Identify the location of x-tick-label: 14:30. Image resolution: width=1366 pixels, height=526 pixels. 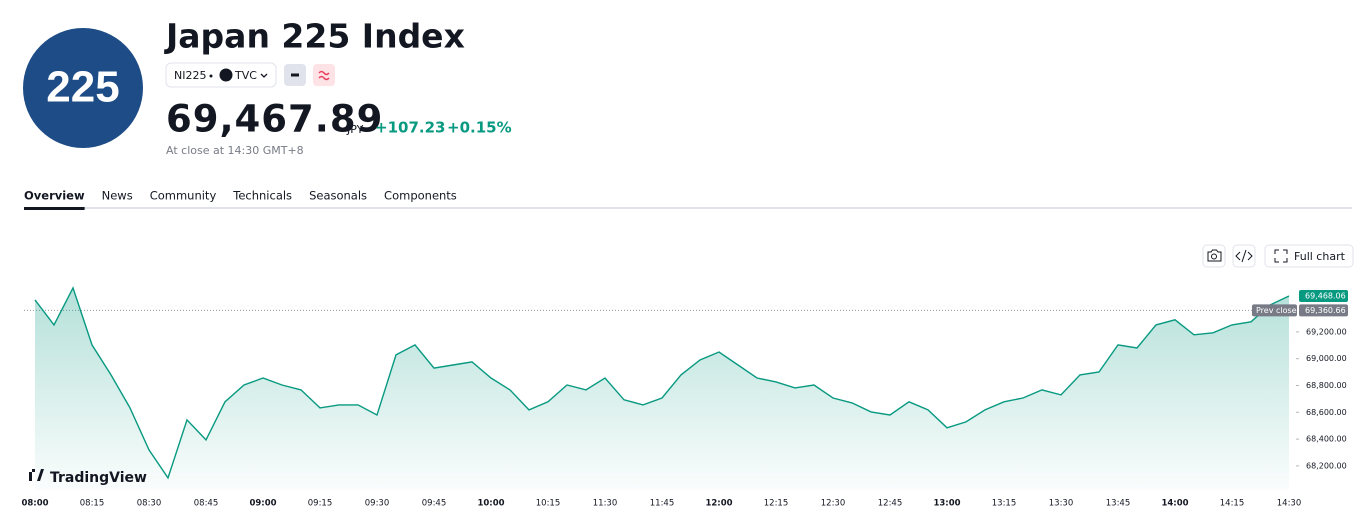
(1289, 504).